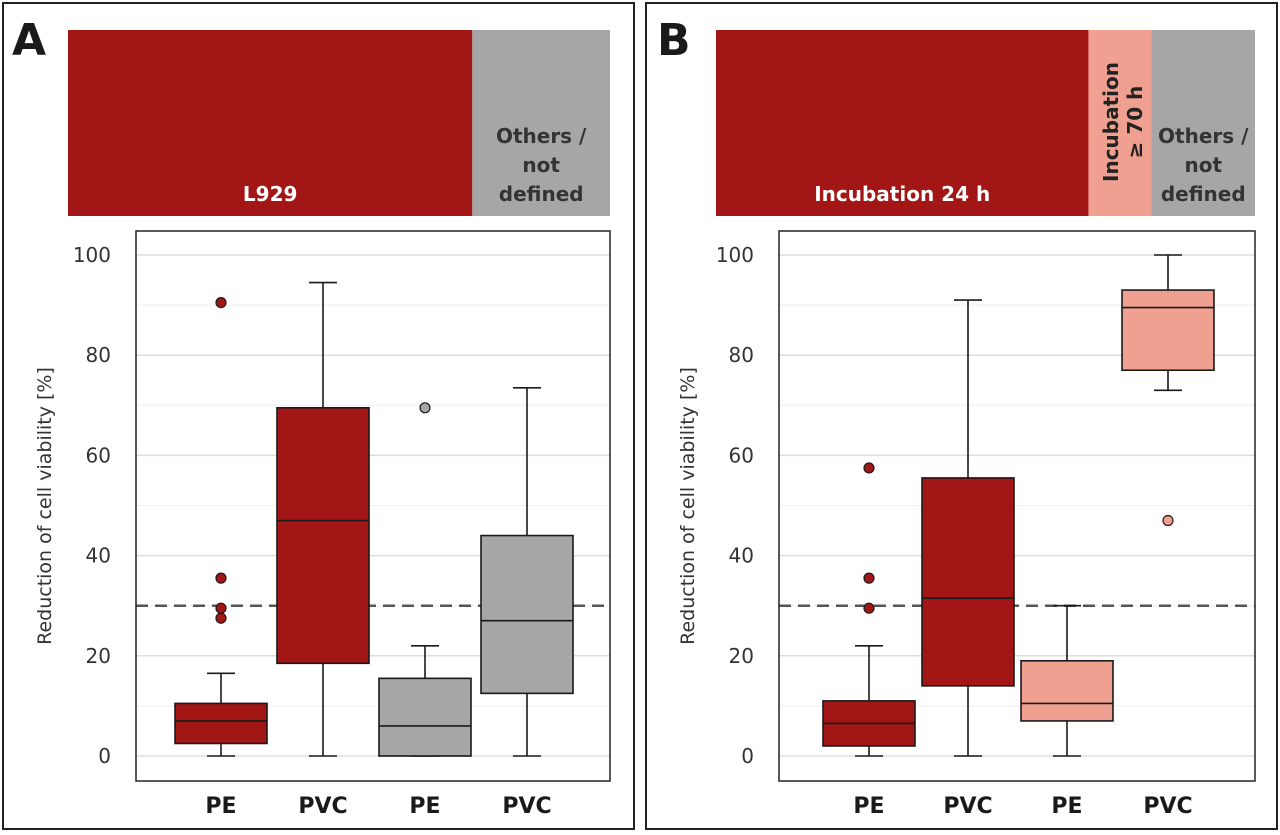 This screenshot has width=1280, height=835. What do you see at coordinates (1111, 122) in the screenshot?
I see `header-segment-label-line: Incubation` at bounding box center [1111, 122].